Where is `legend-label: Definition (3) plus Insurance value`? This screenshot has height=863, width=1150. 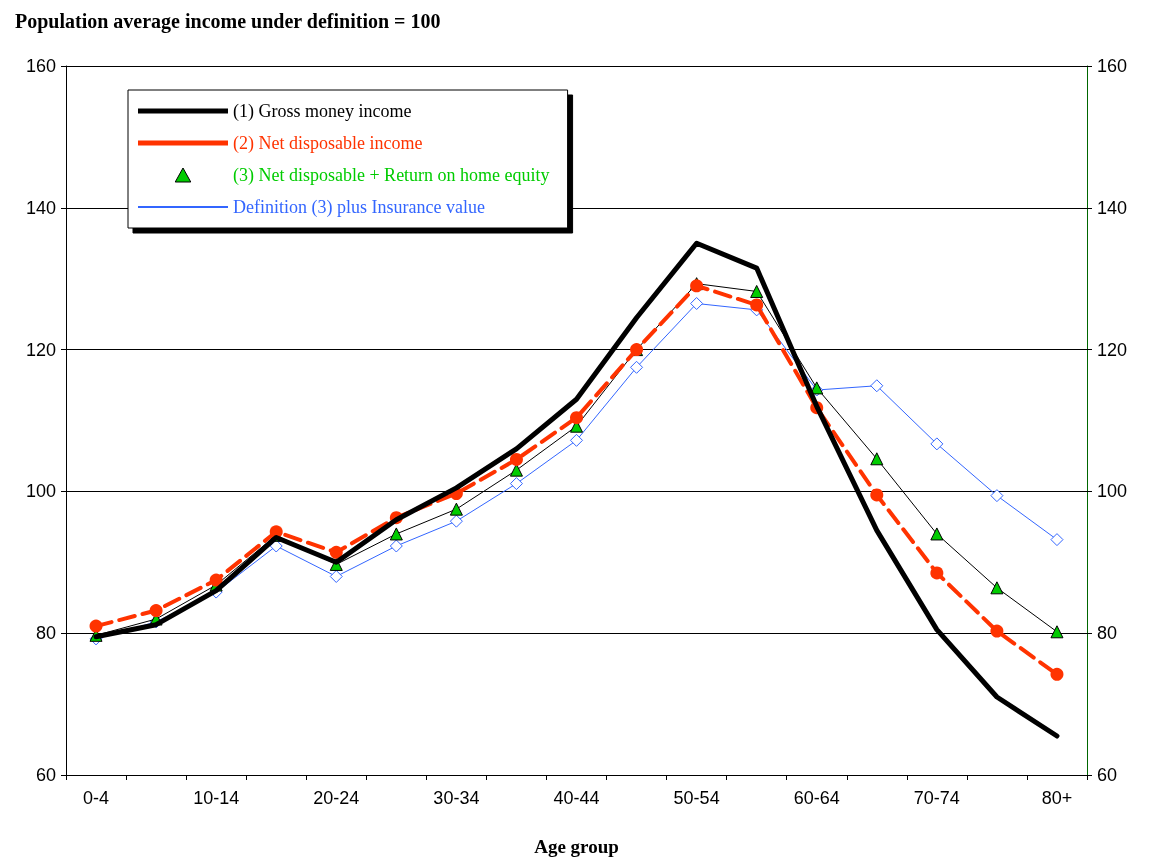 legend-label: Definition (3) plus Insurance value is located at coordinates (359, 207).